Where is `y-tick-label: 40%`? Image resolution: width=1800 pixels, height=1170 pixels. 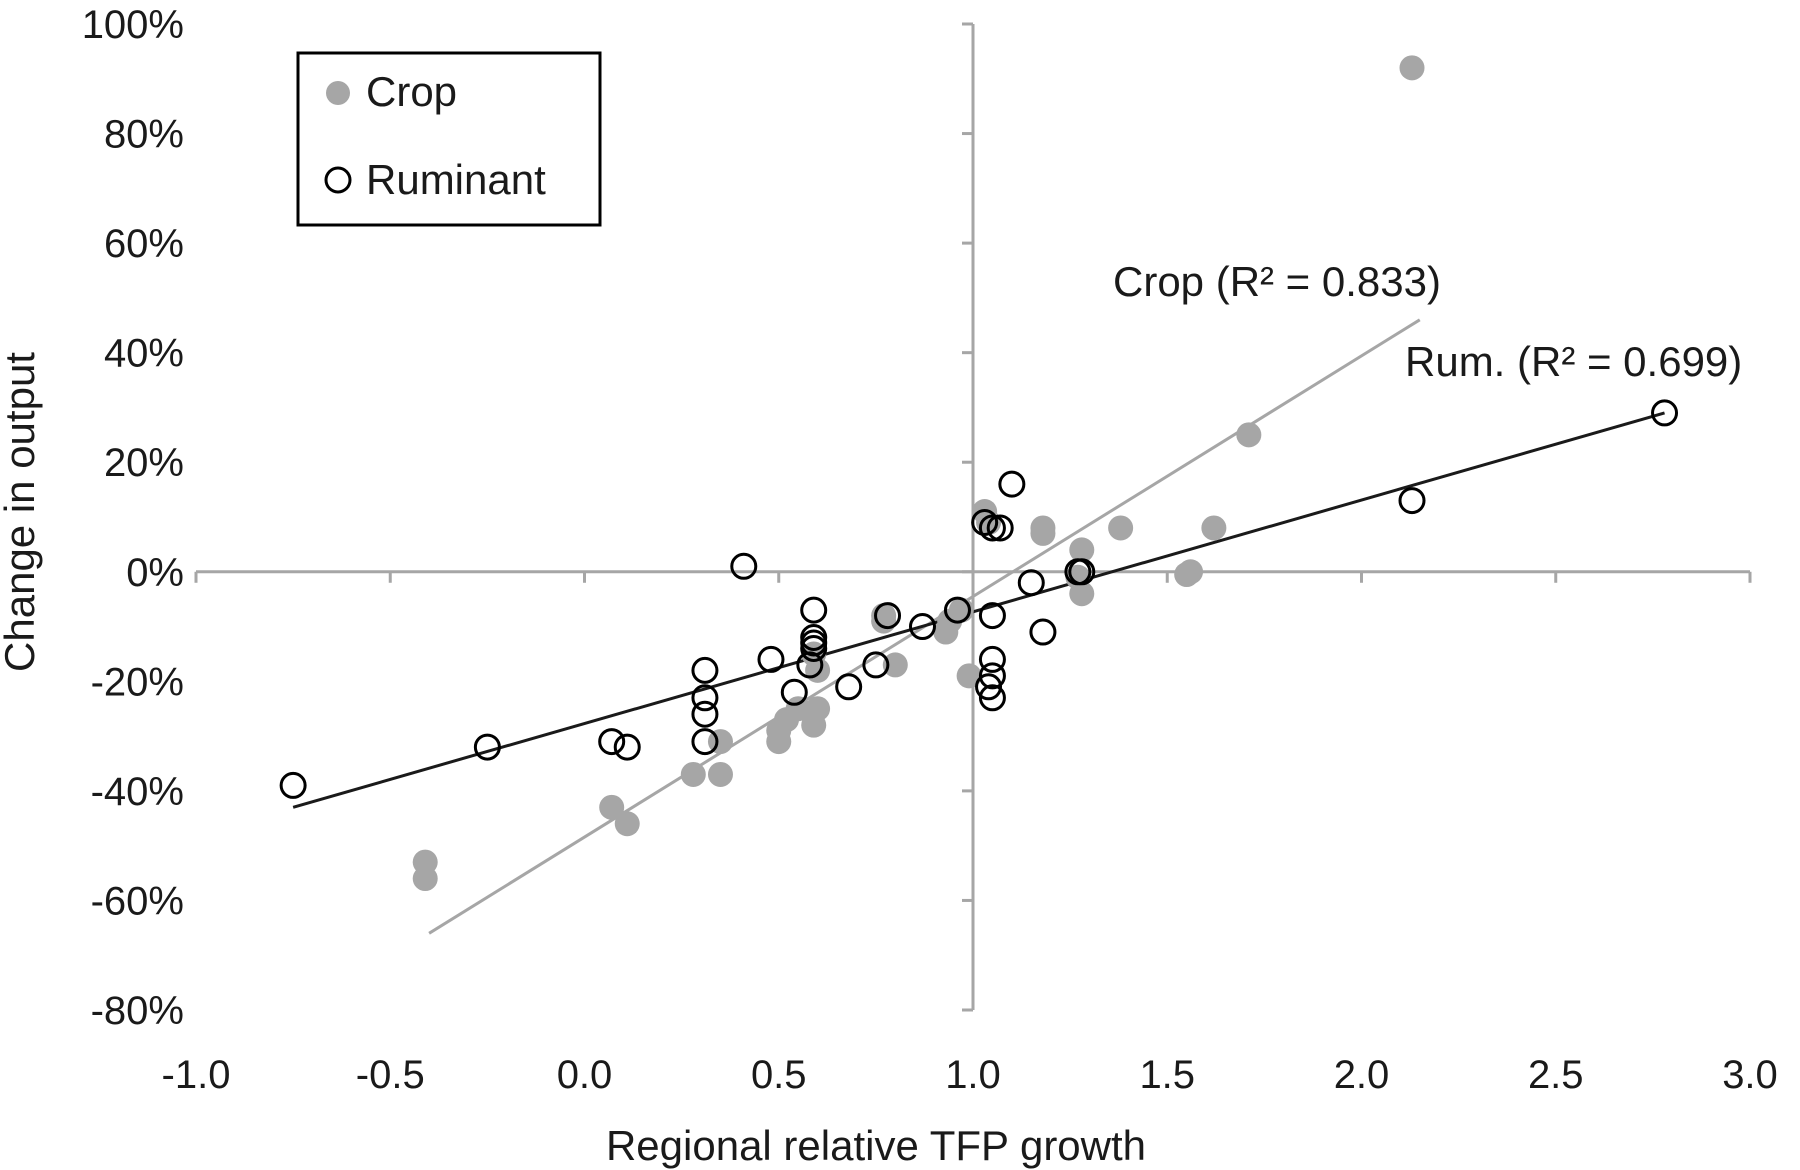
y-tick-label: 40% is located at coordinates (144, 354).